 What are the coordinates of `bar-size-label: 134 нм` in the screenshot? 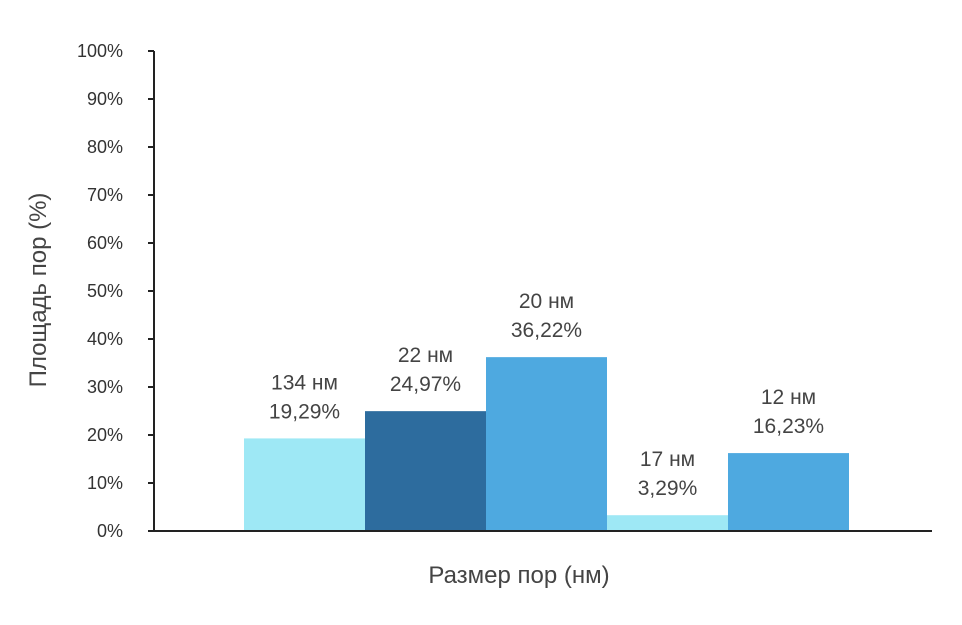 It's located at (304, 382).